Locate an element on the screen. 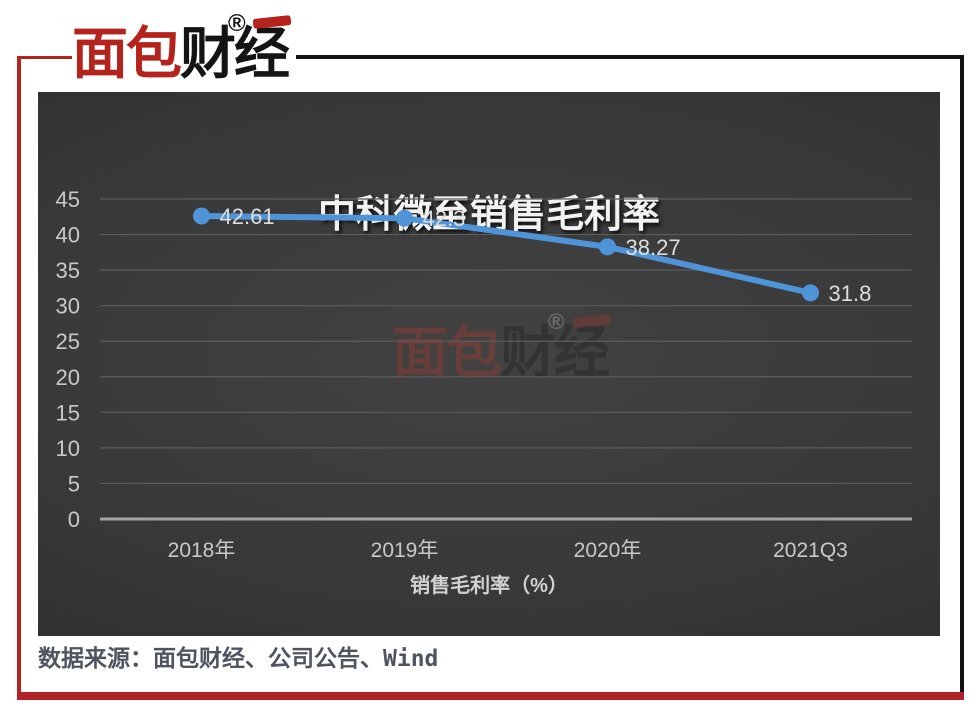  x-category-label: 2021Q3 is located at coordinates (810, 550).